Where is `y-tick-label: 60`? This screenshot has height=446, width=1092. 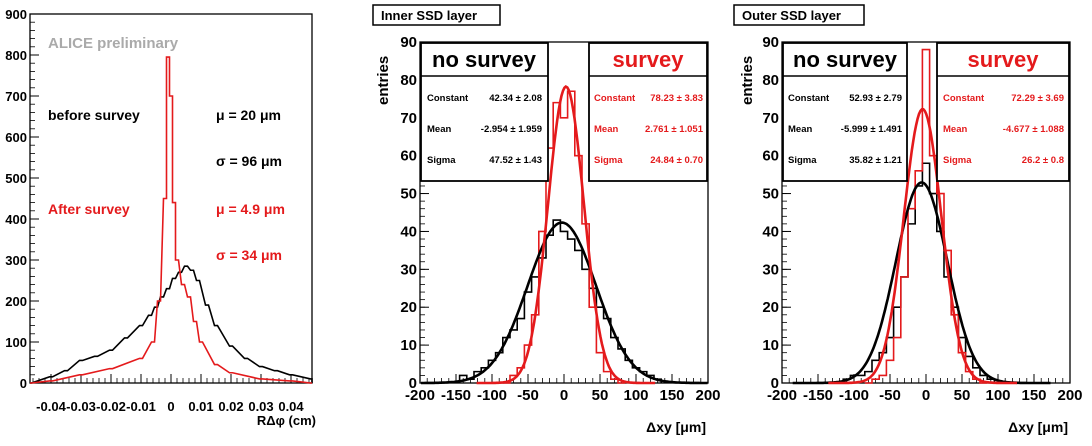 y-tick-label: 60 is located at coordinates (408, 156).